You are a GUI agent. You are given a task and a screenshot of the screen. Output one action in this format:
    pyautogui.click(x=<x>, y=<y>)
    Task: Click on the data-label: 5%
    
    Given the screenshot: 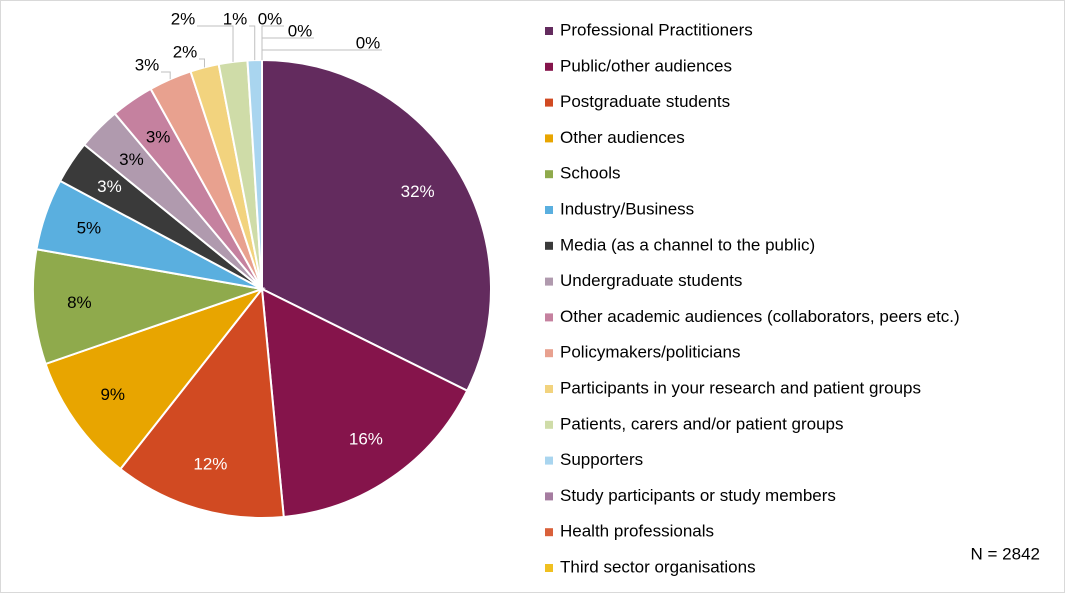 What is the action you would take?
    pyautogui.click(x=89, y=228)
    